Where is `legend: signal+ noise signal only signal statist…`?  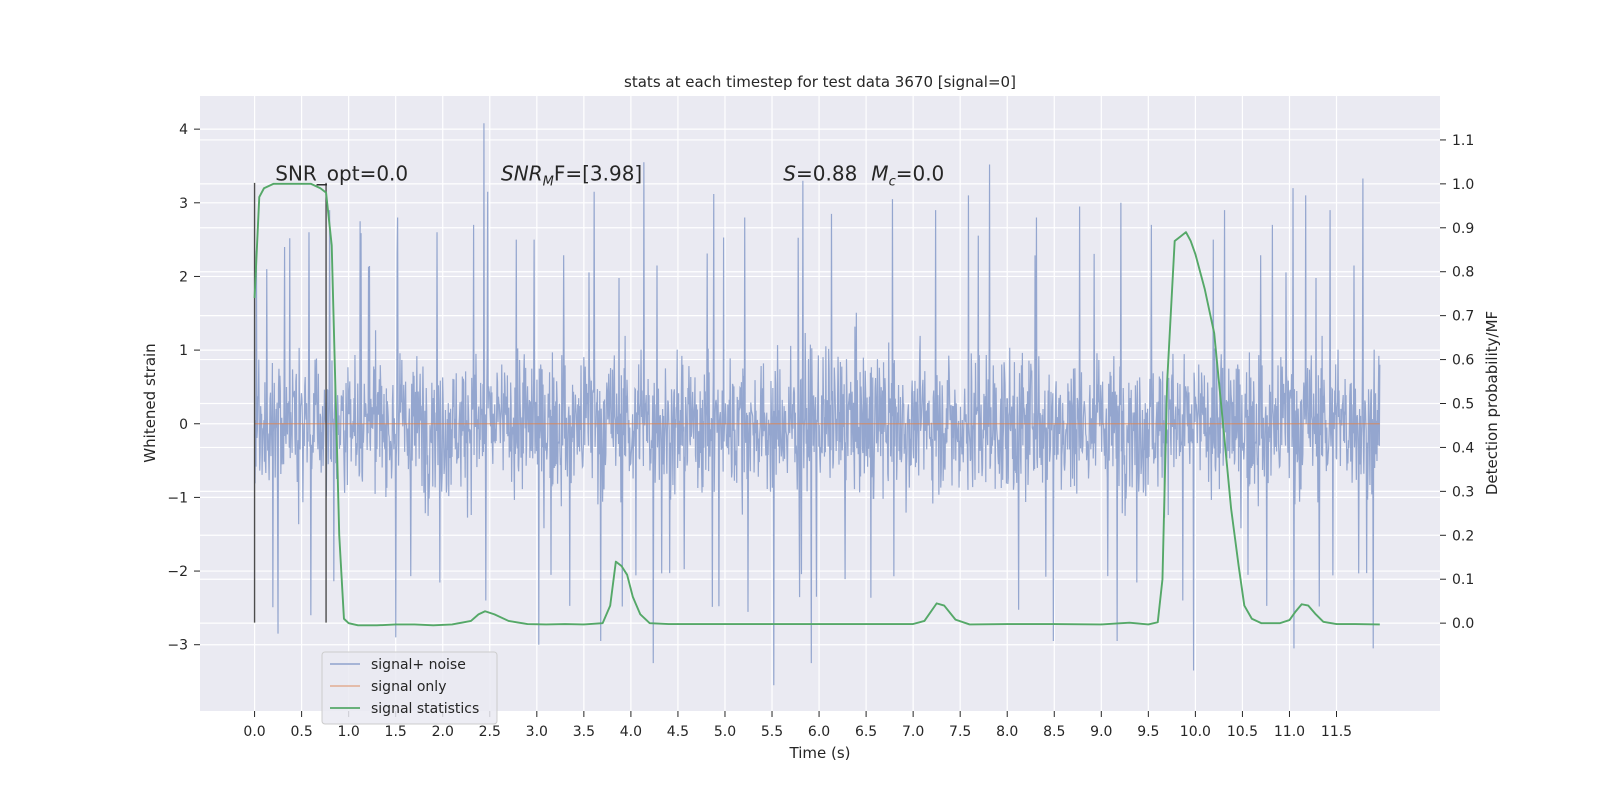
legend: signal+ noise signal only signal statist… is located at coordinates (409, 688).